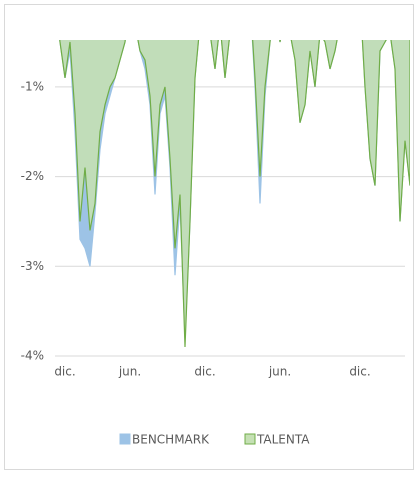 This screenshot has width=419, height=479. What do you see at coordinates (283, 440) in the screenshot?
I see `legend-label: TALENTA` at bounding box center [283, 440].